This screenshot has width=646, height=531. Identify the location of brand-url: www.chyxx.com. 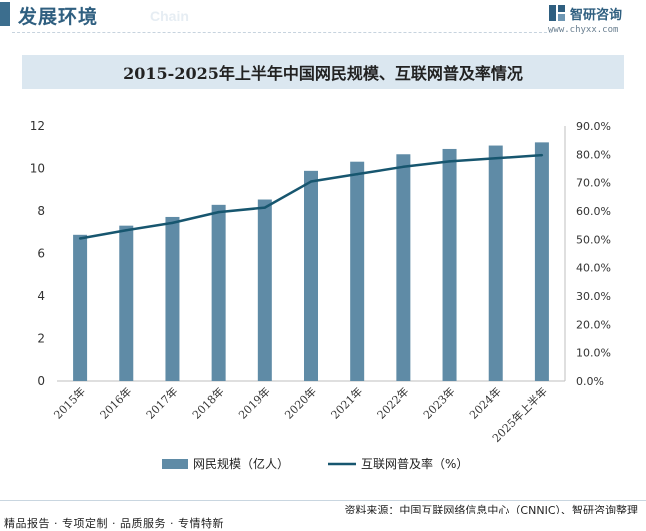
(583, 30).